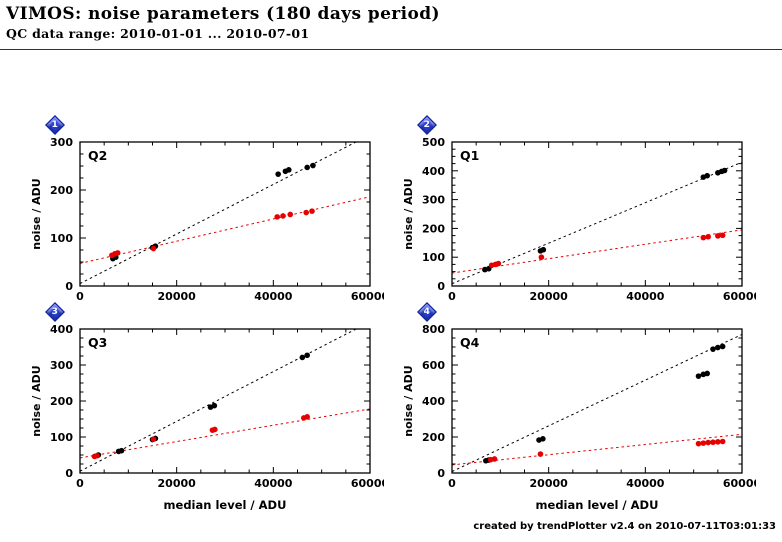  What do you see at coordinates (433, 142) in the screenshot?
I see `svg-text: 500` at bounding box center [433, 142].